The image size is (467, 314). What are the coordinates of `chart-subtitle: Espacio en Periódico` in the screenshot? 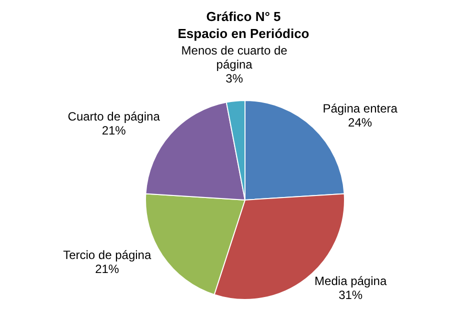 It's located at (243, 33).